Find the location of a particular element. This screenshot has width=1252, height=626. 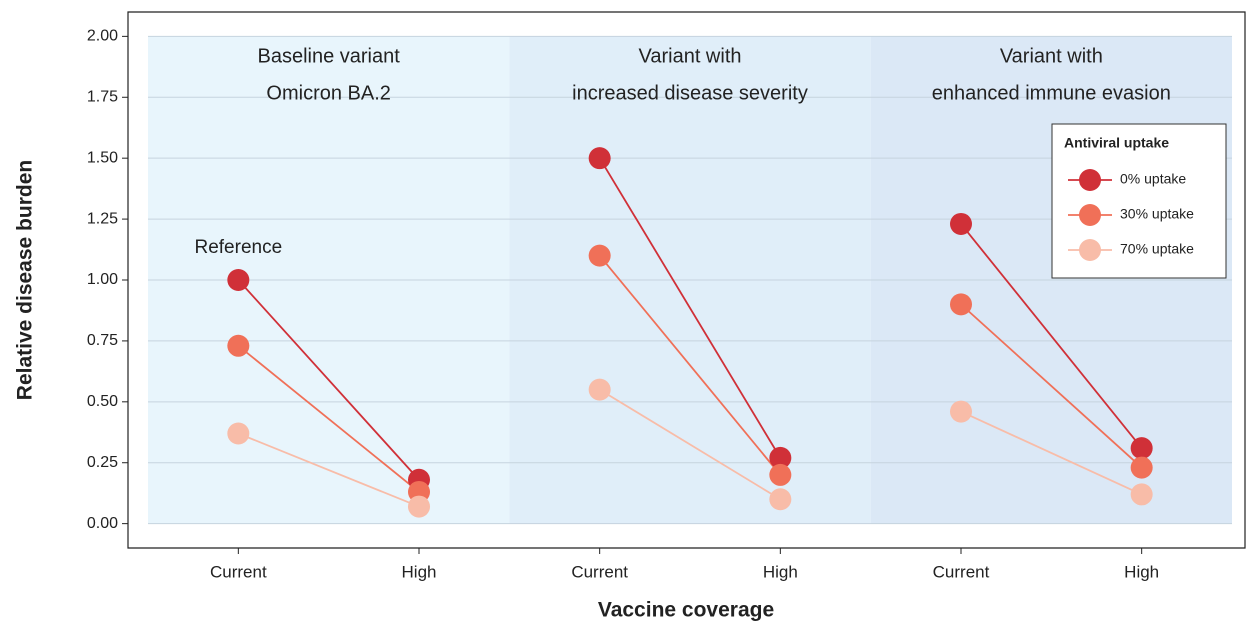

annotation: Reference is located at coordinates (238, 247).